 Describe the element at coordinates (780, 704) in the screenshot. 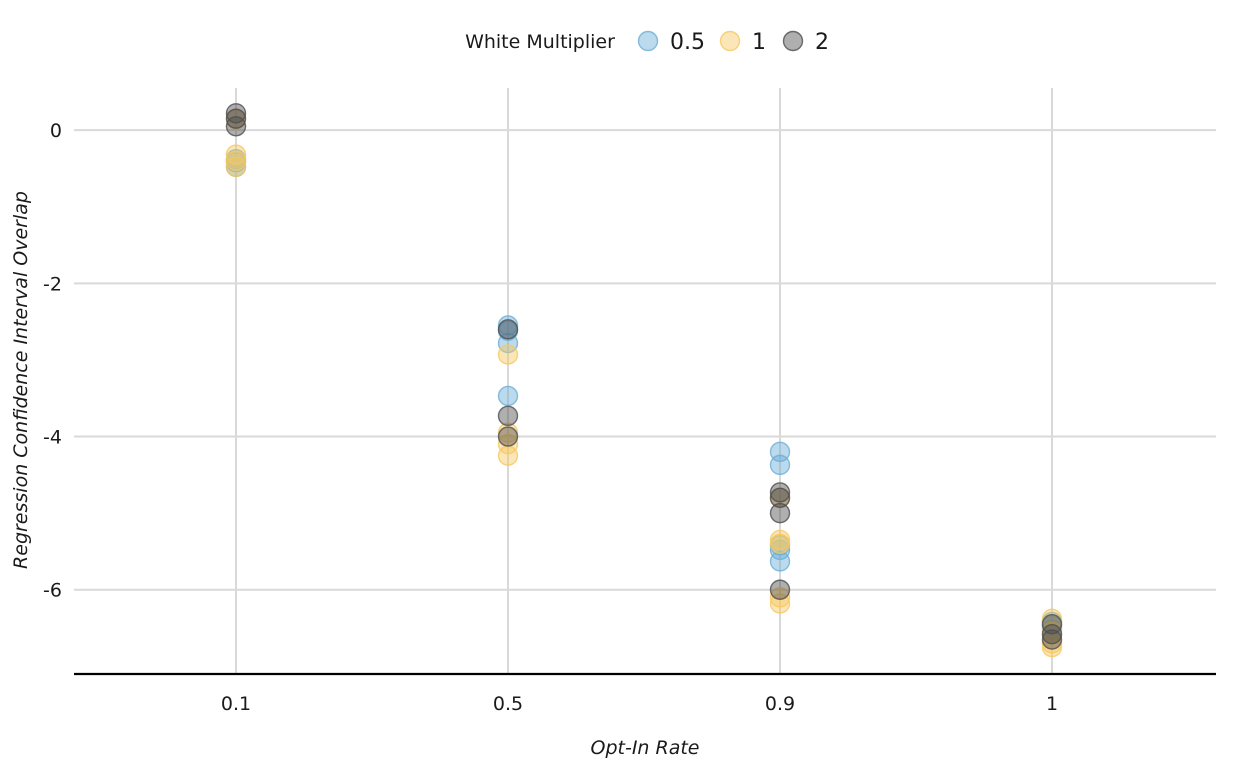

I see `x-tick-label: 0.9` at that location.